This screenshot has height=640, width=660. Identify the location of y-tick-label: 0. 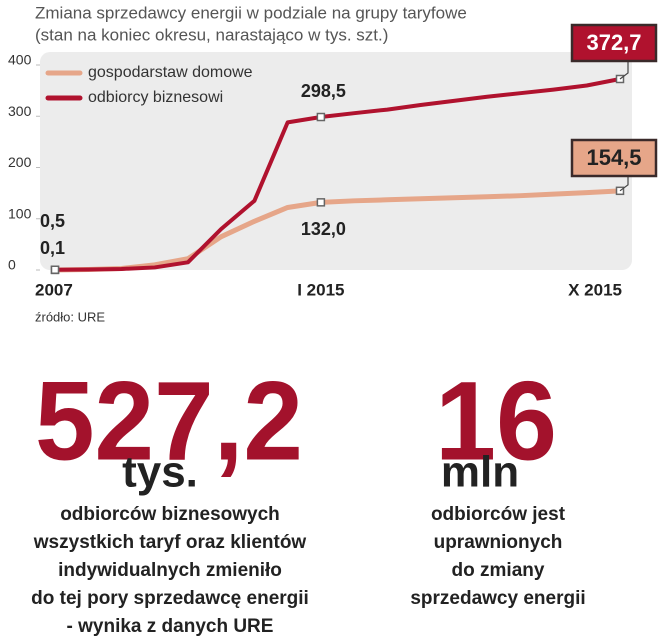
(12, 265).